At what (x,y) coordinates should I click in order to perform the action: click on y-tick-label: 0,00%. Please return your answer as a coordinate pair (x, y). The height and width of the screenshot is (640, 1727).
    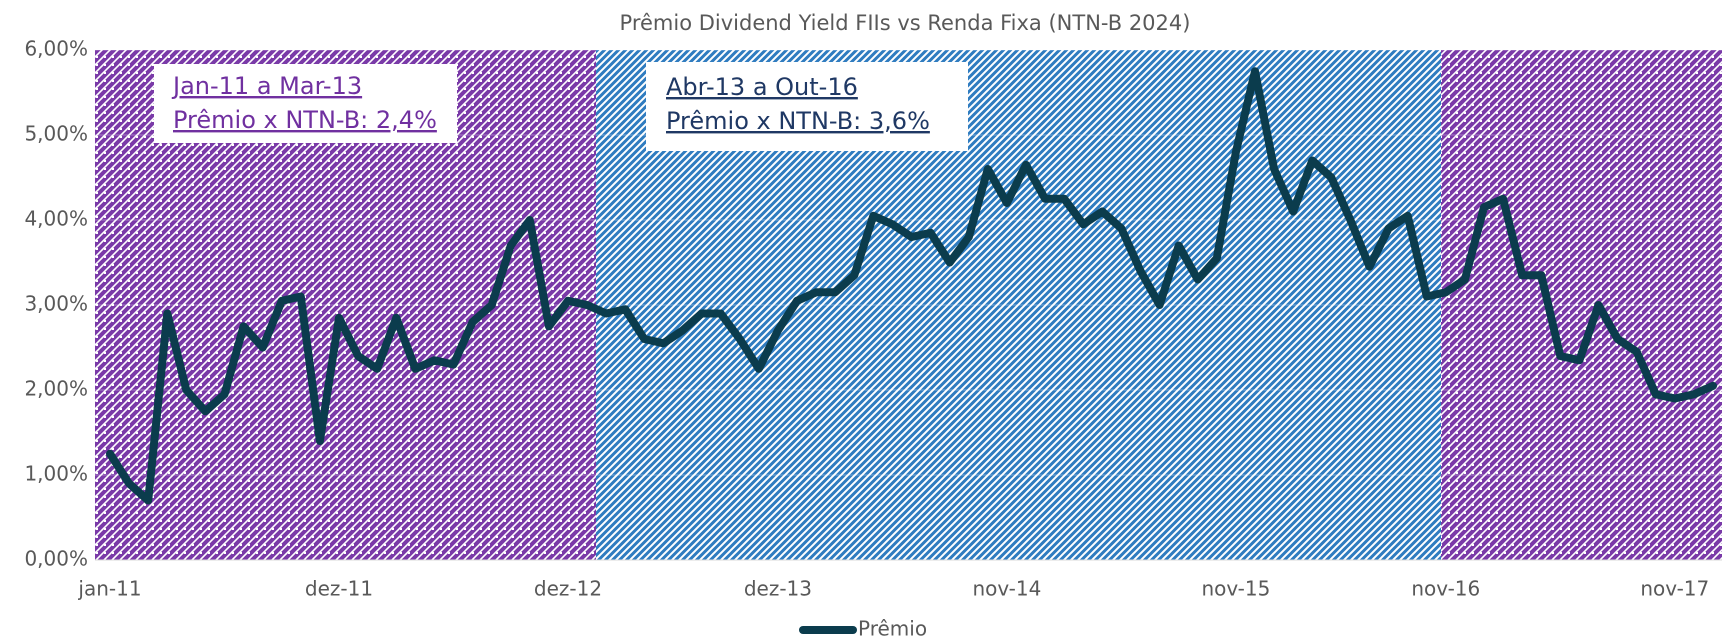
    Looking at the image, I should click on (56, 559).